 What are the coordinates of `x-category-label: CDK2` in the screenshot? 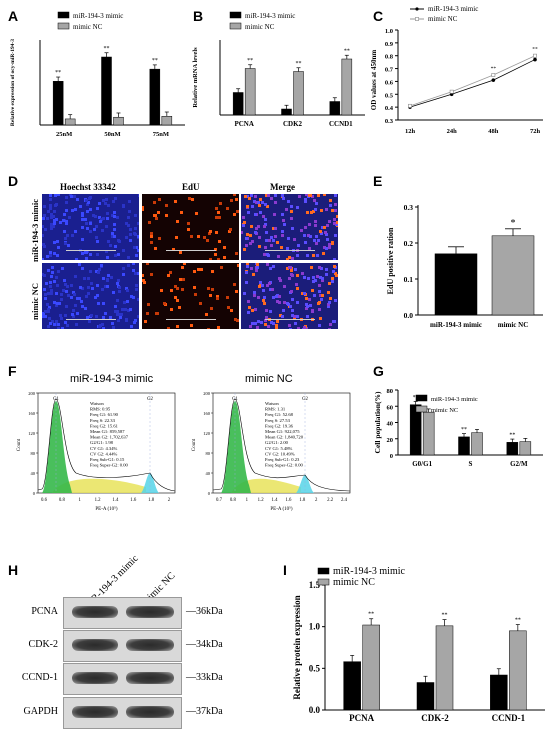 It's located at (293, 124).